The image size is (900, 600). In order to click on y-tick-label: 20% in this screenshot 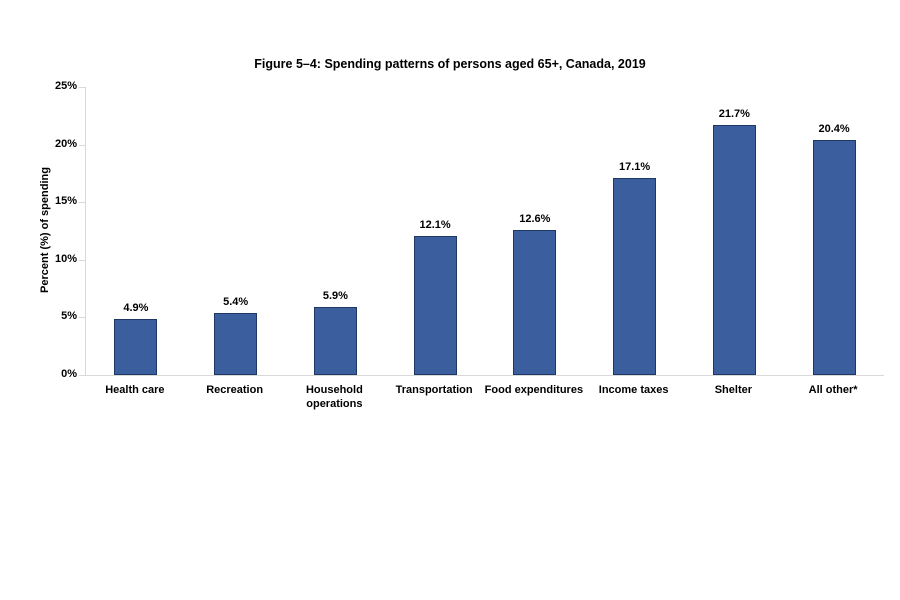, I will do `click(65, 144)`.